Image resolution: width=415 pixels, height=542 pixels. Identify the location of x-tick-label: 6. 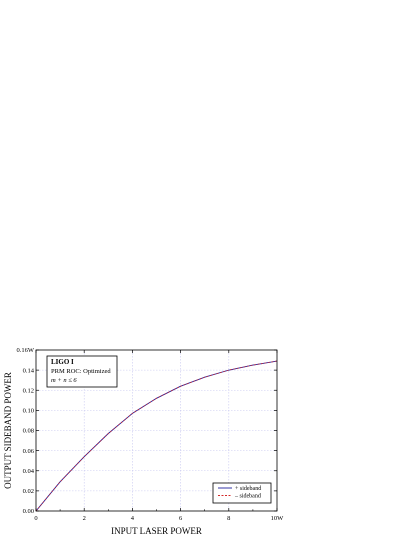
(181, 518).